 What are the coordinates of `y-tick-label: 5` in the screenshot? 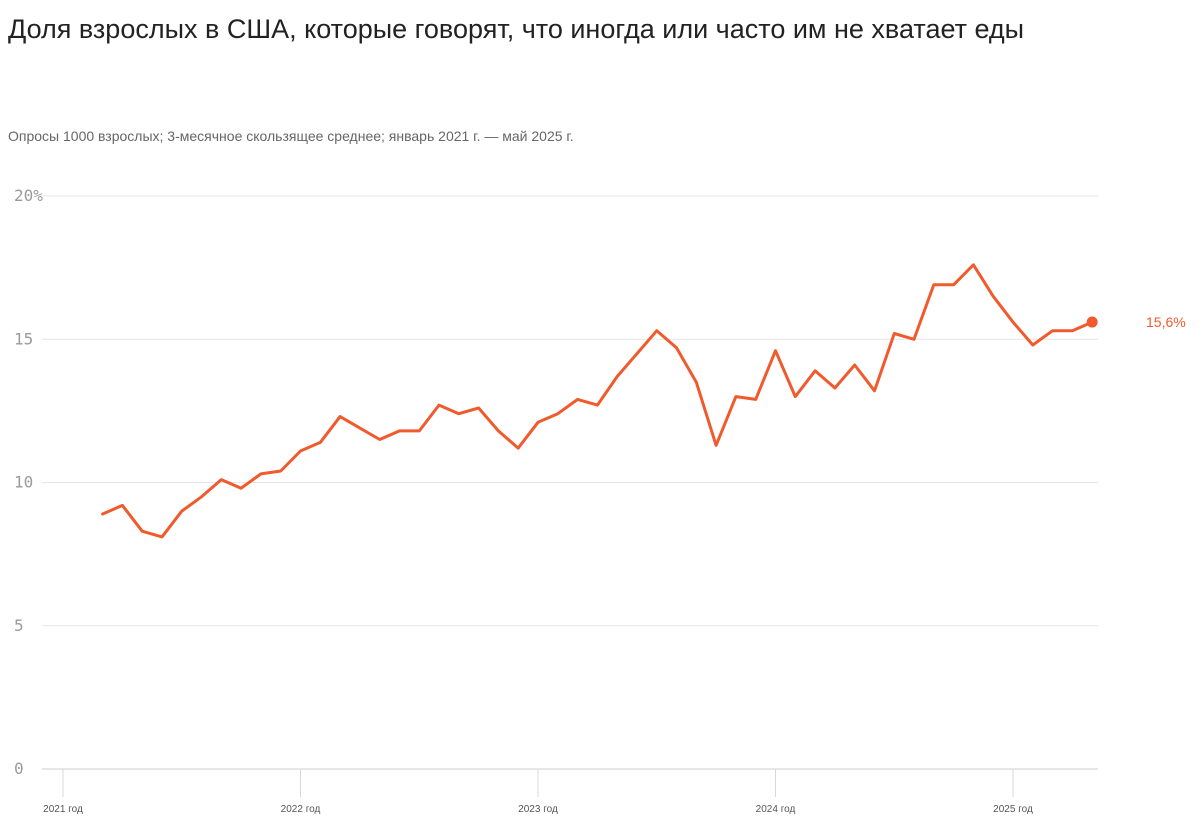 It's located at (19, 625).